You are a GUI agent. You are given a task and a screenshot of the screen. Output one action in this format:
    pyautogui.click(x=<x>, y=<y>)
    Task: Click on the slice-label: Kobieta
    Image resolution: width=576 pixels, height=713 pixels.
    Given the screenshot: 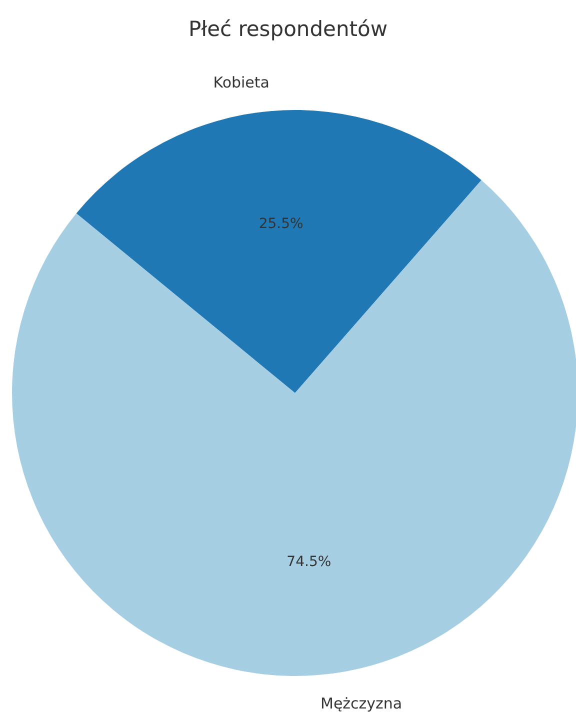 What is the action you would take?
    pyautogui.click(x=241, y=83)
    